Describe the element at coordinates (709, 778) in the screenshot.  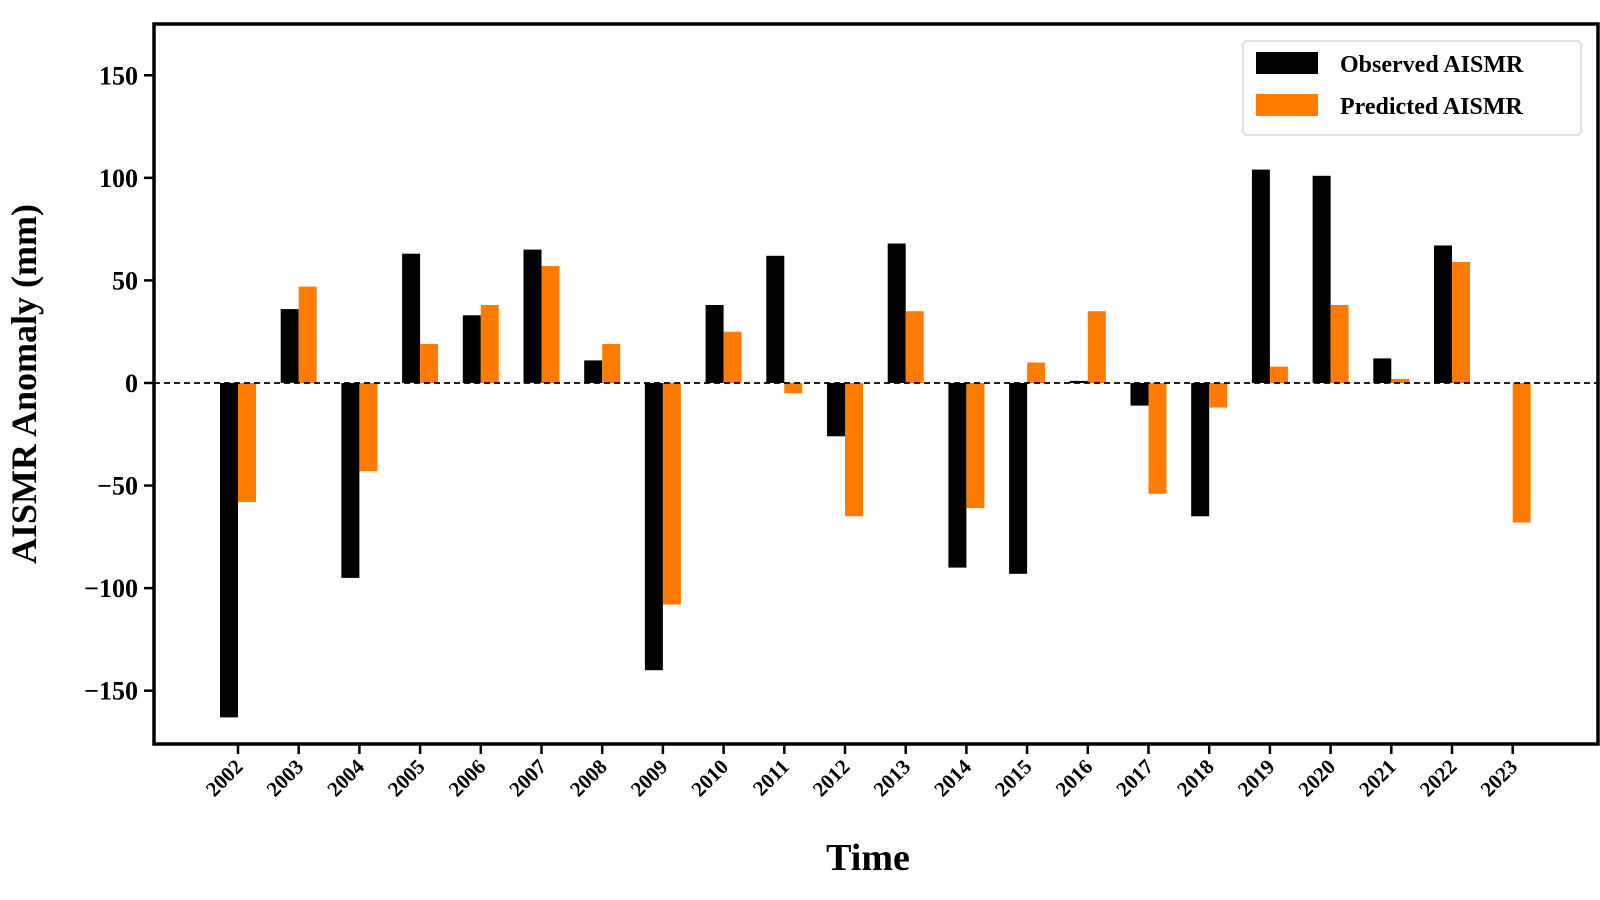
I see `x-tick-label: 2010` at that location.